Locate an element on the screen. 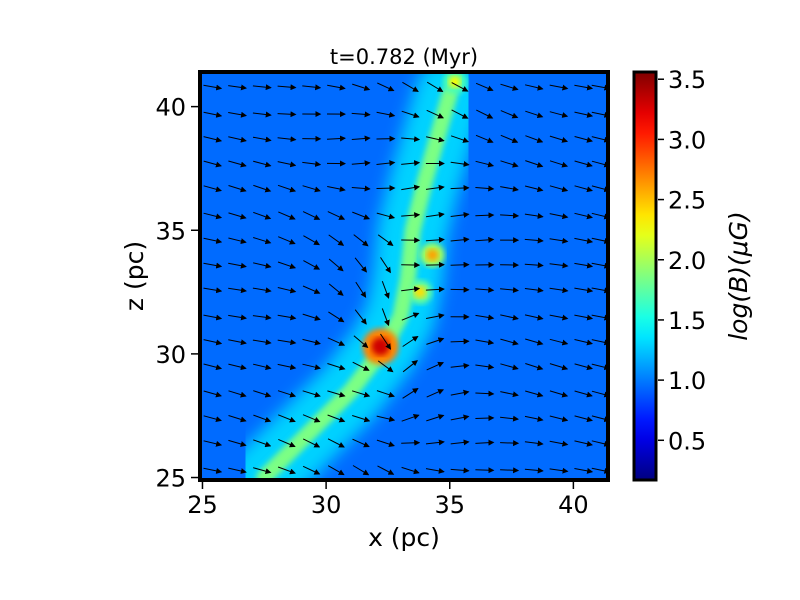  chart-title: t=0.782 (Myr) is located at coordinates (404, 57).